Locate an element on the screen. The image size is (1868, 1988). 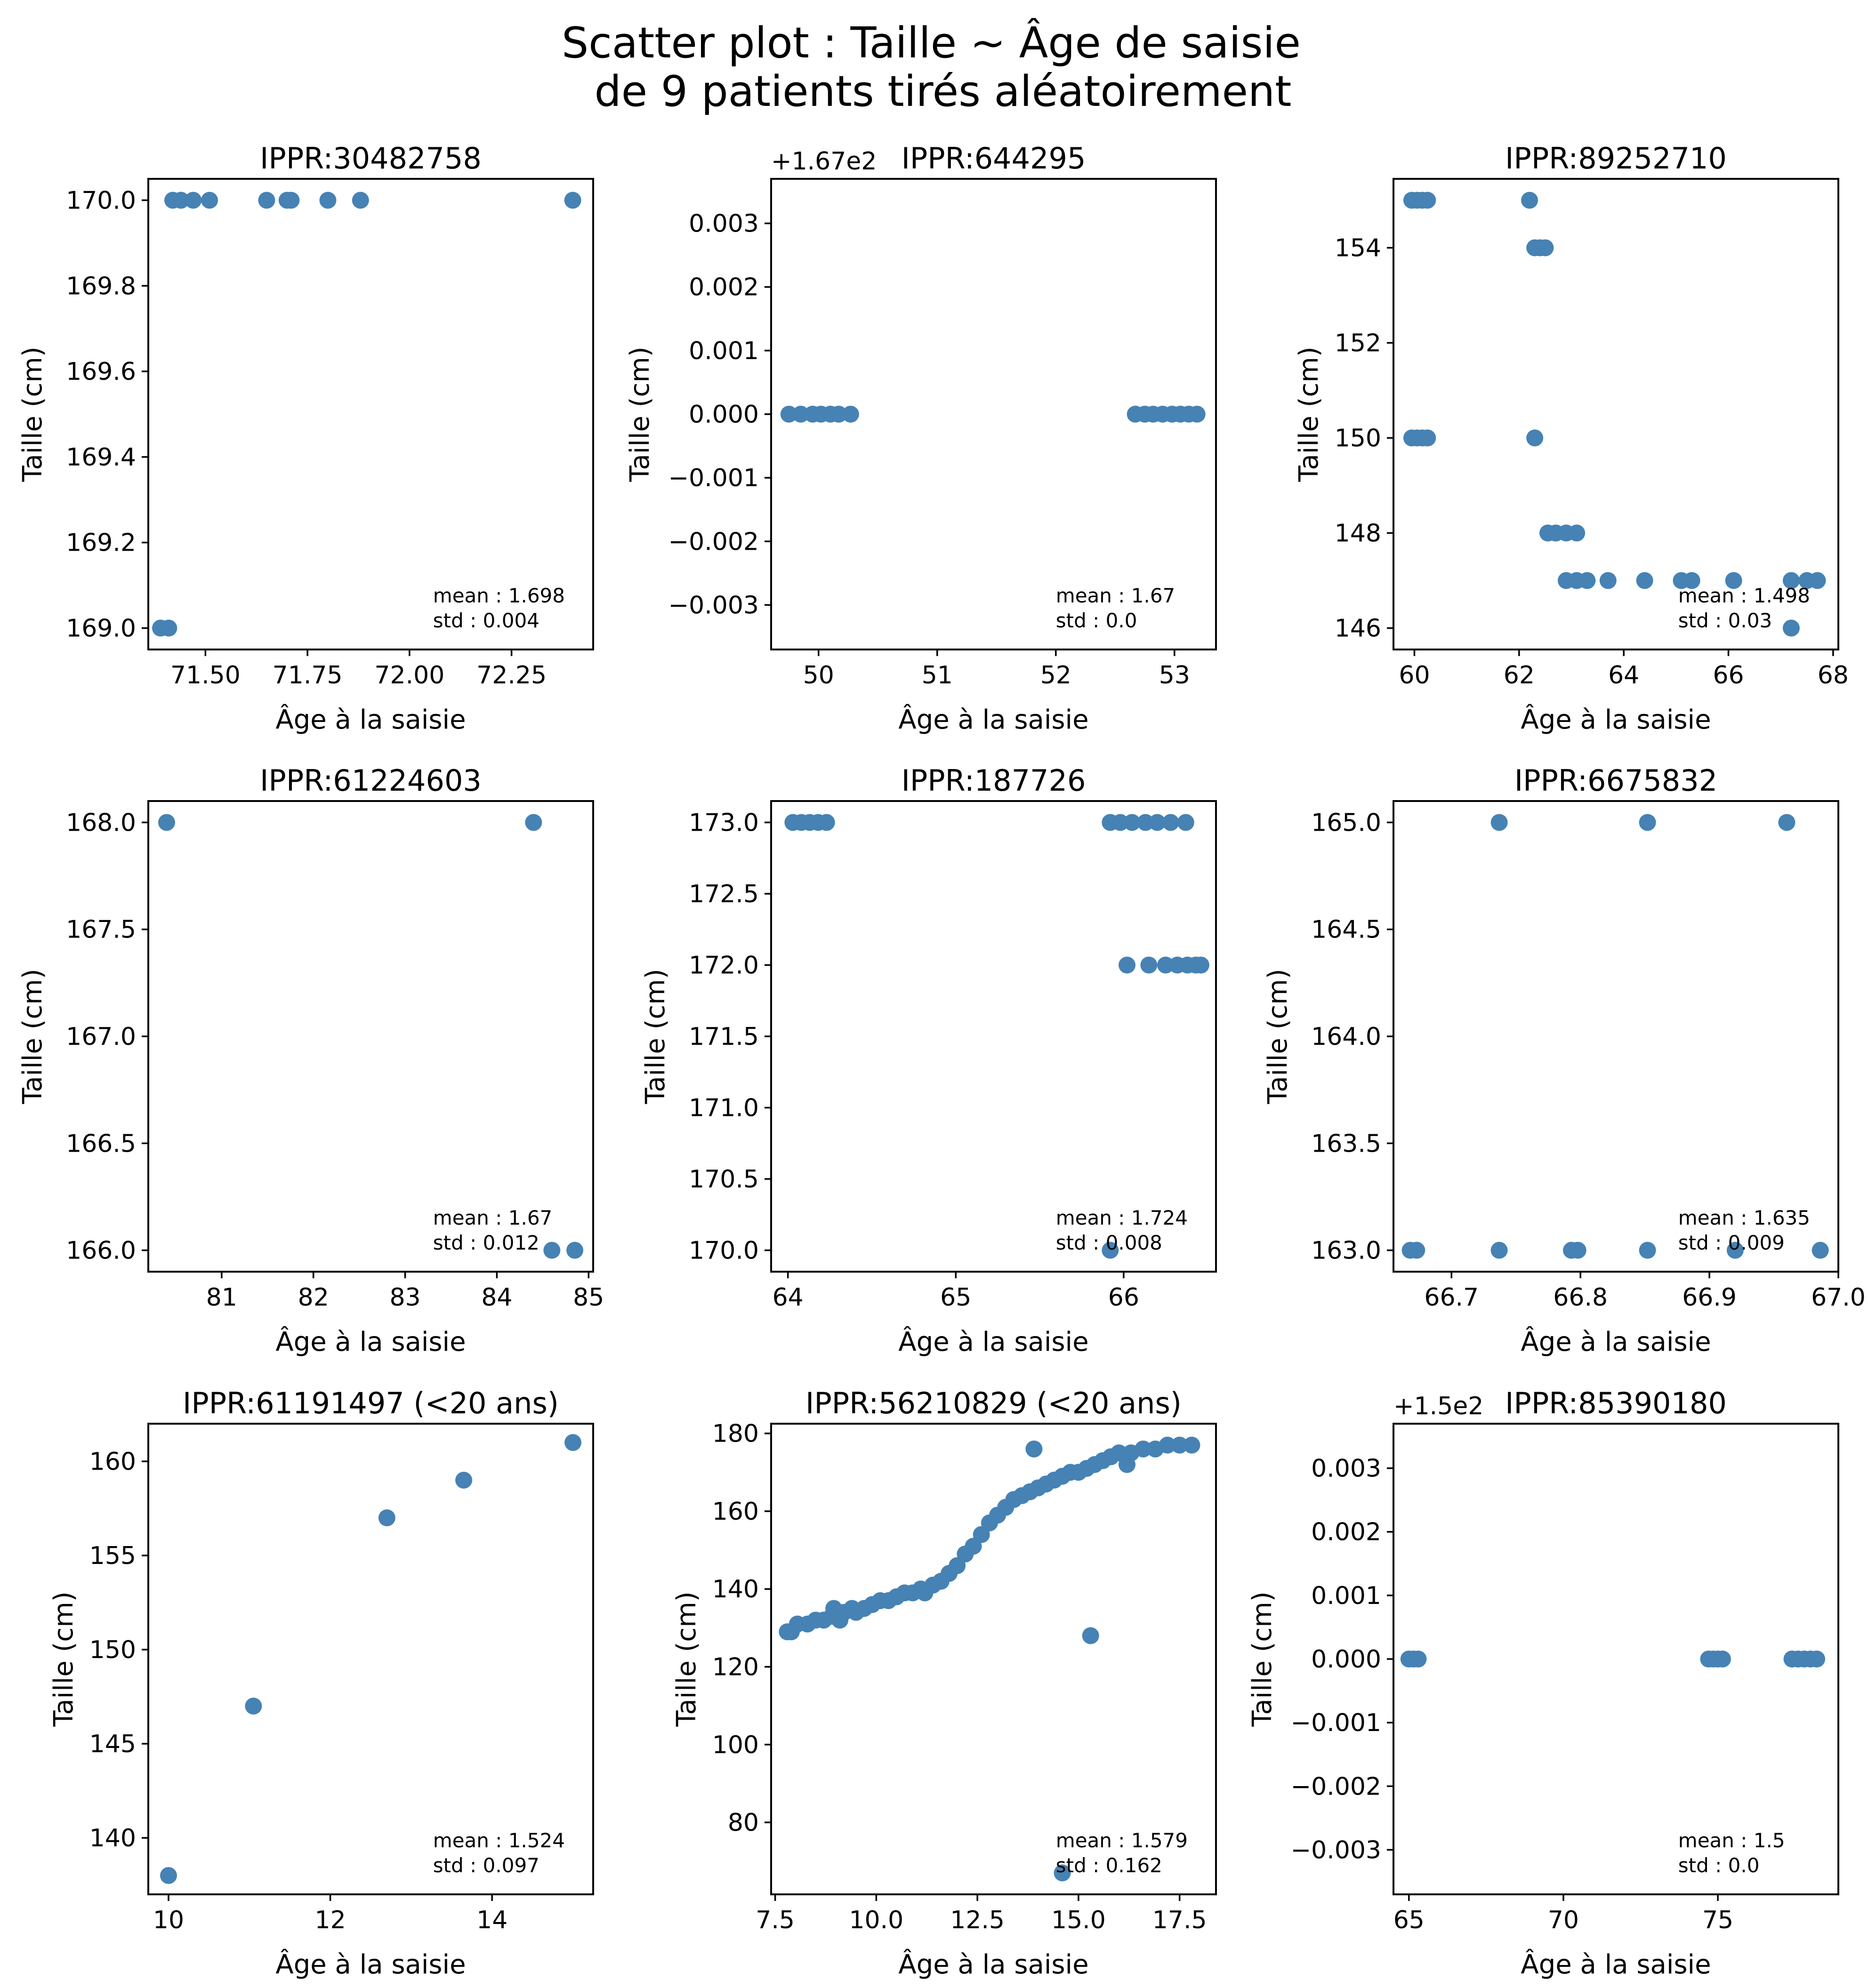
std-annotation: std : 0.162 is located at coordinates (1109, 1866).